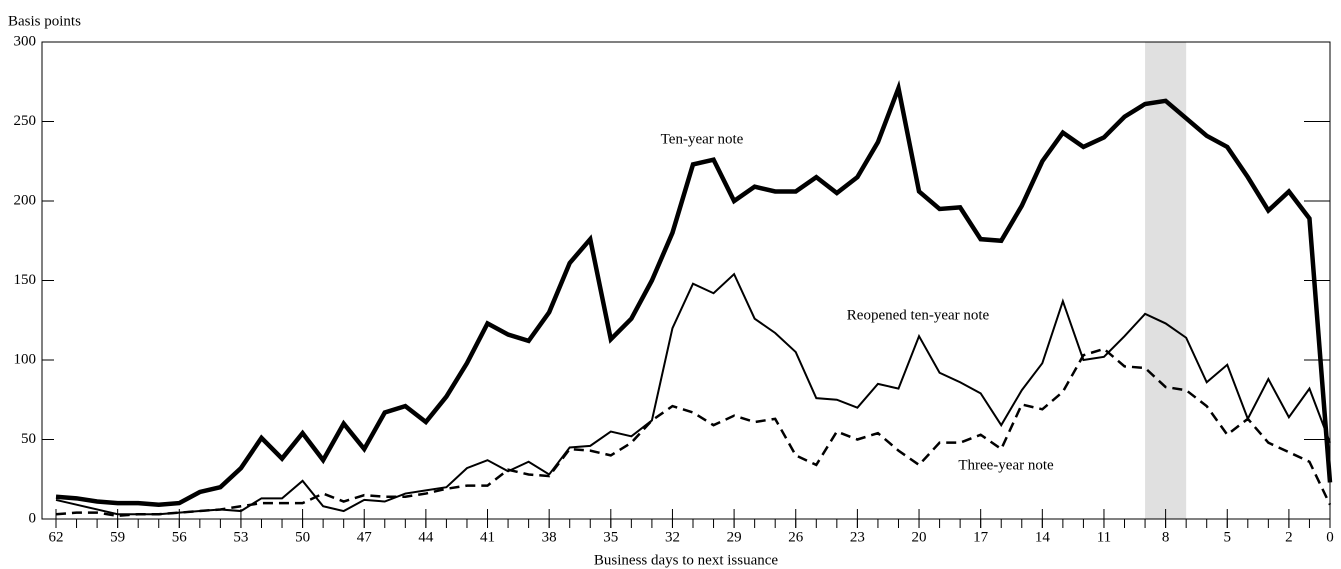 The width and height of the screenshot is (1341, 569). What do you see at coordinates (25, 200) in the screenshot?
I see `y-tick-label: 200` at bounding box center [25, 200].